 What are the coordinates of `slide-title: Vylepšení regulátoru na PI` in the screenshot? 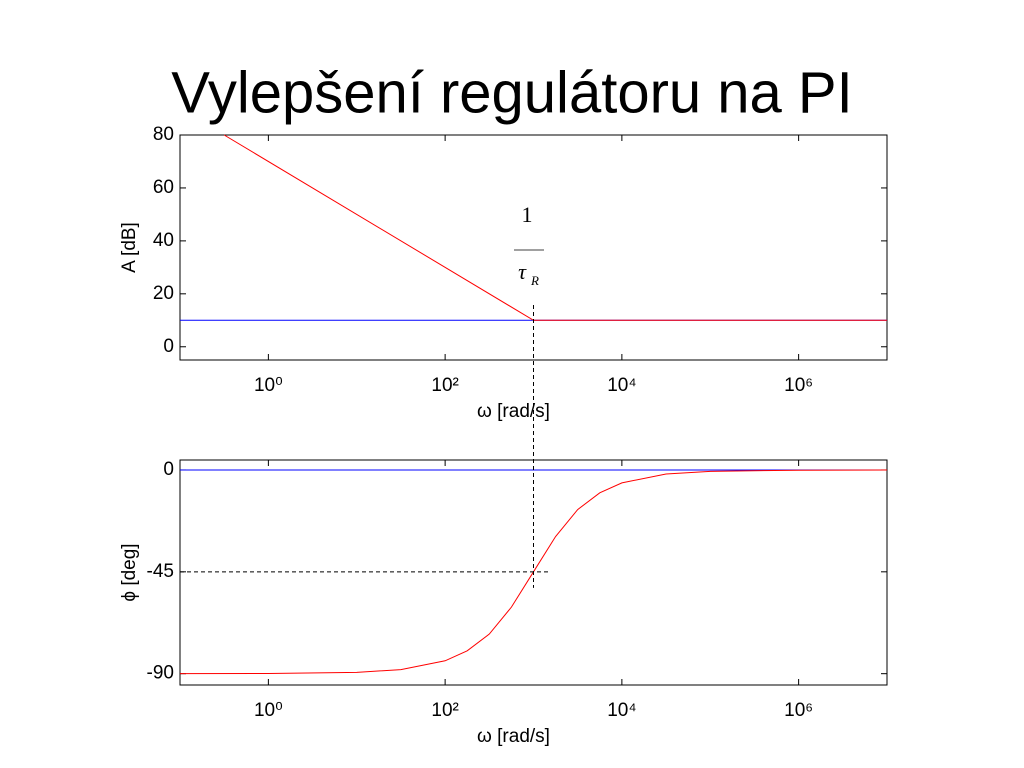 It's located at (511, 92).